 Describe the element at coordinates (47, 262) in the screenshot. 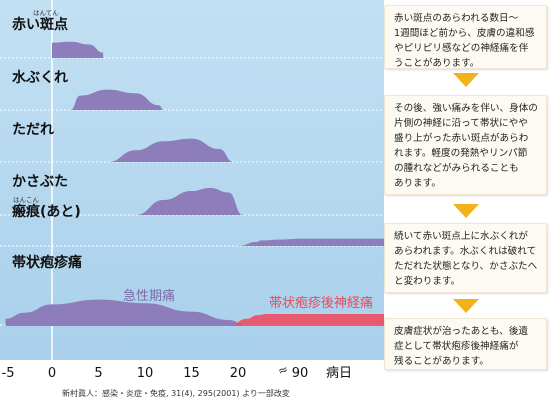

I see `row-label: 帯状疱疹痛` at that location.